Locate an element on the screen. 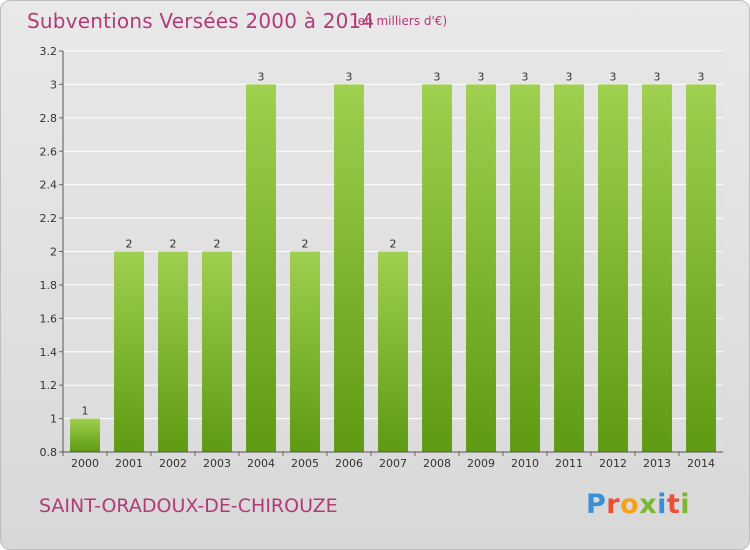  logo-letter: P is located at coordinates (596, 504).